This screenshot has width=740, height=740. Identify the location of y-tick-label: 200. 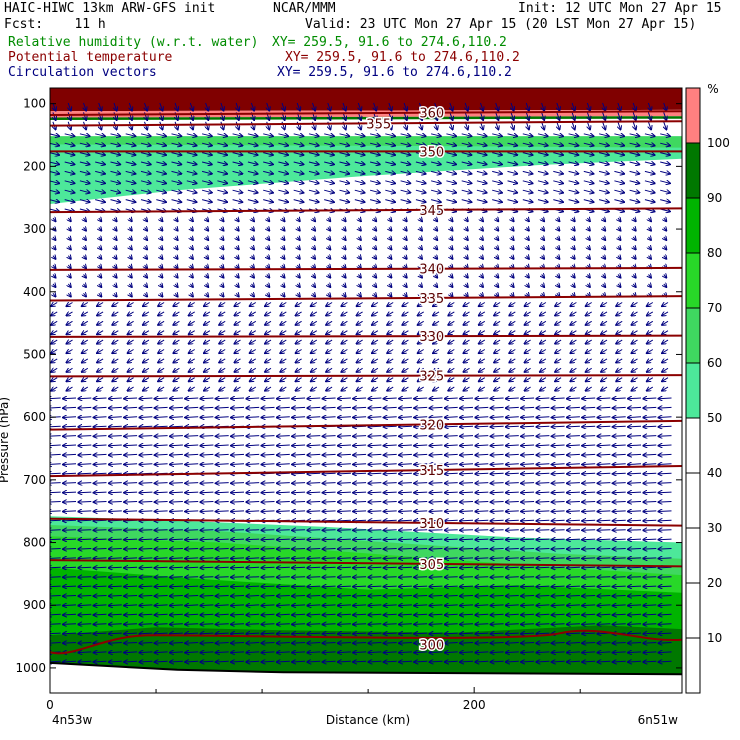
(34, 166).